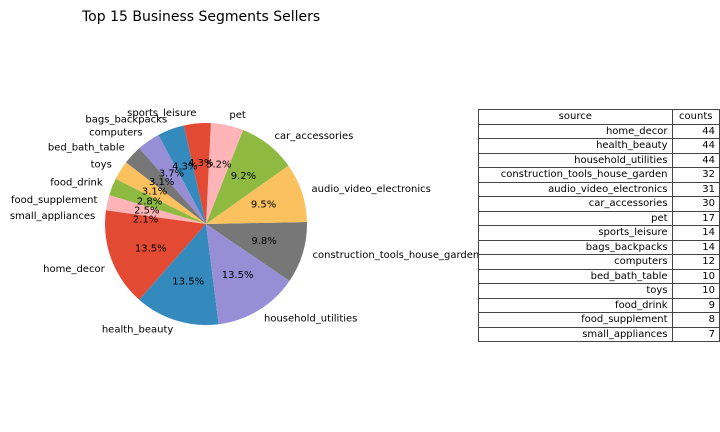  I want to click on table-row: food_supplement 8, so click(599, 320).